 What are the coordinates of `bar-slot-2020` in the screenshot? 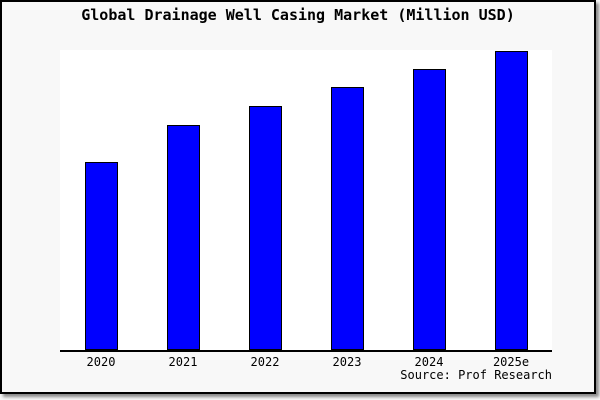 It's located at (101, 200).